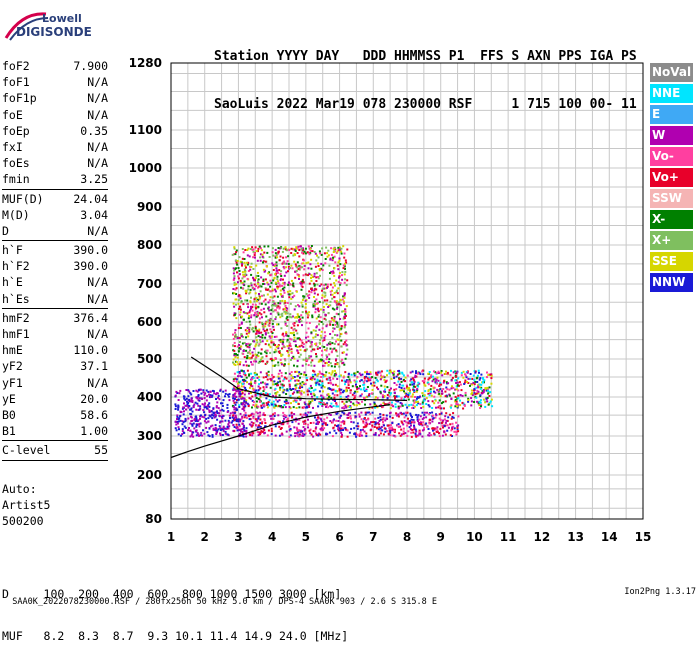 The height and width of the screenshot is (657, 700). What do you see at coordinates (671, 114) in the screenshot?
I see `legend-item: E` at bounding box center [671, 114].